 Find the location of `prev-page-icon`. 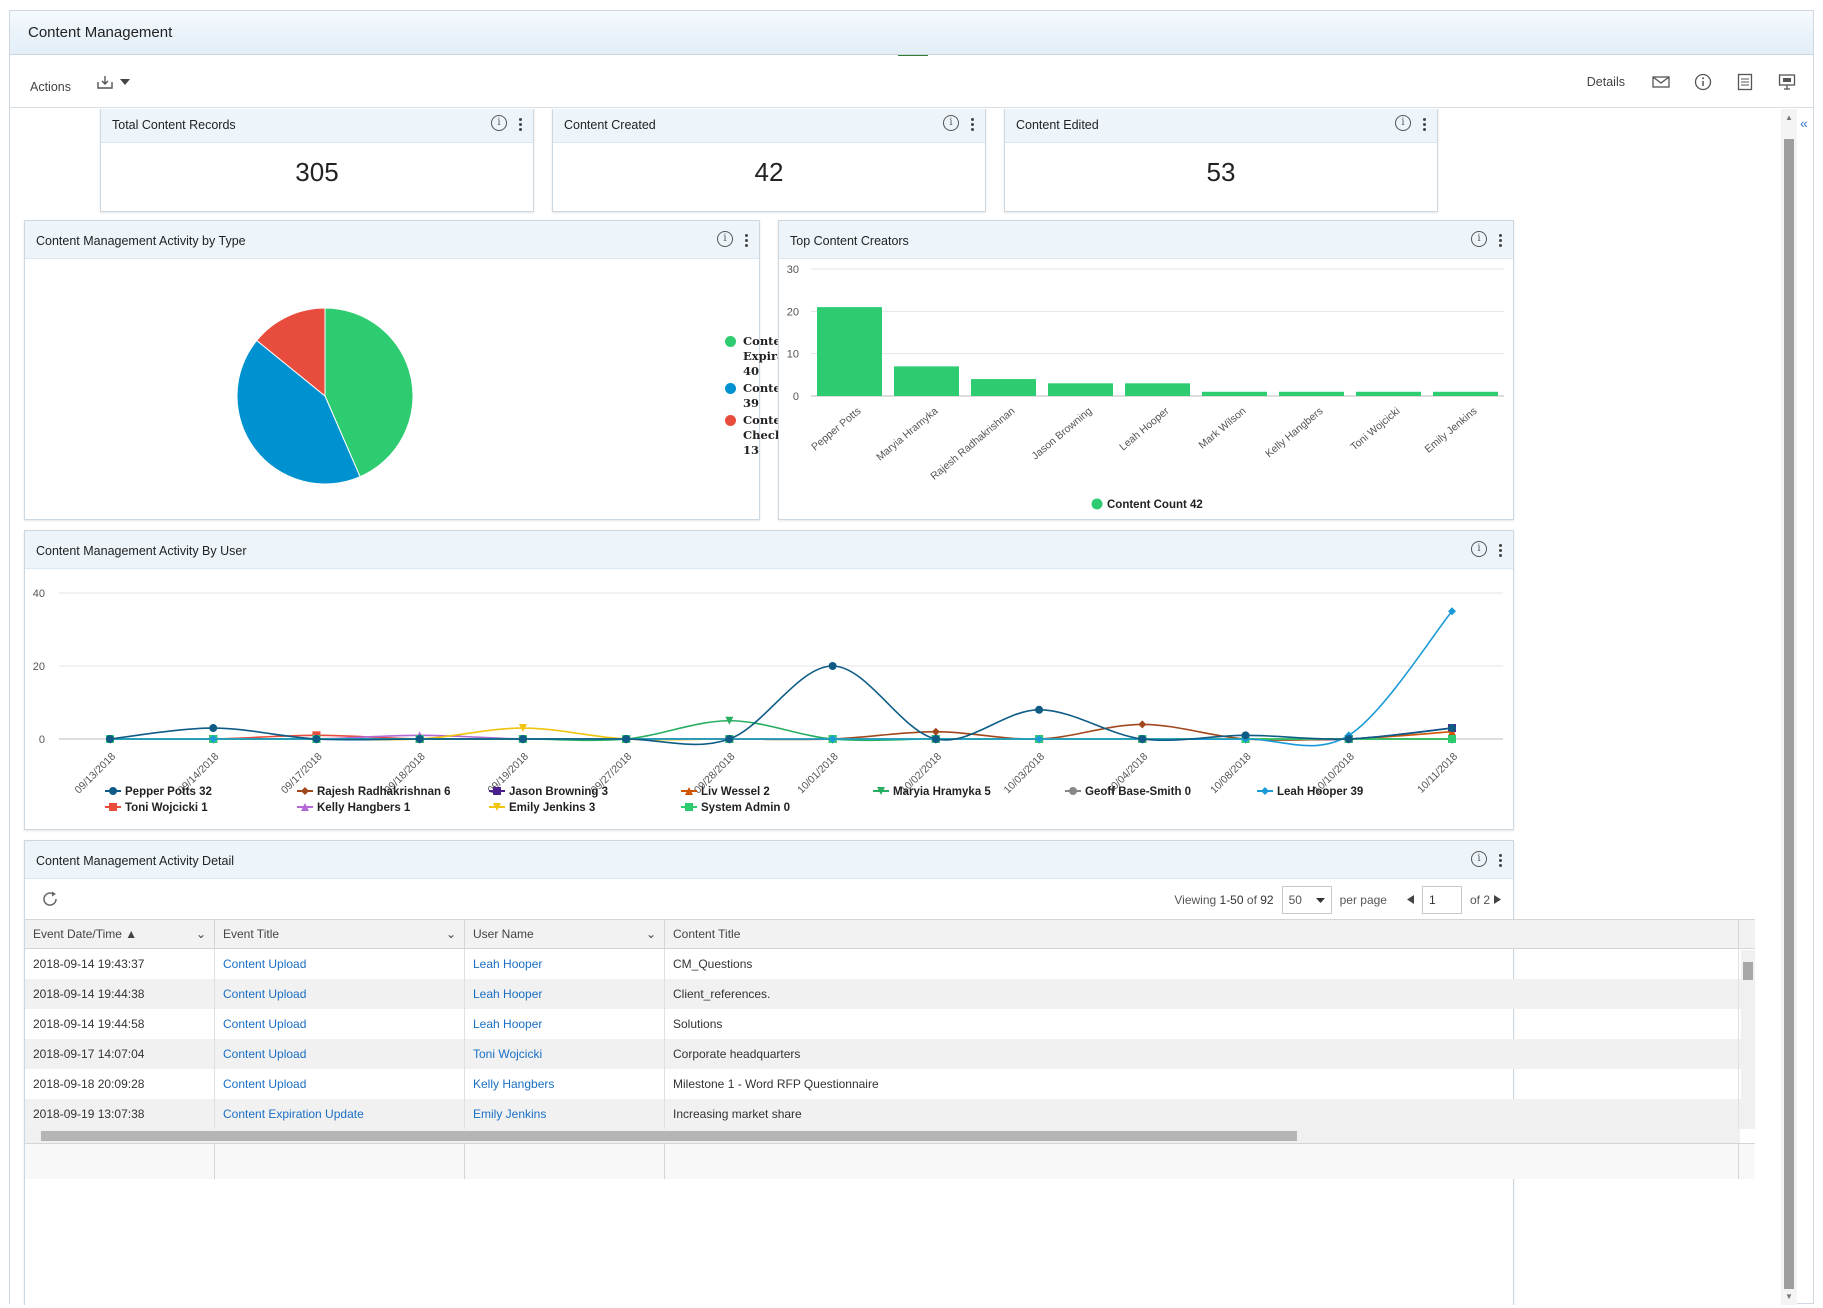

prev-page-icon is located at coordinates (1410, 900).